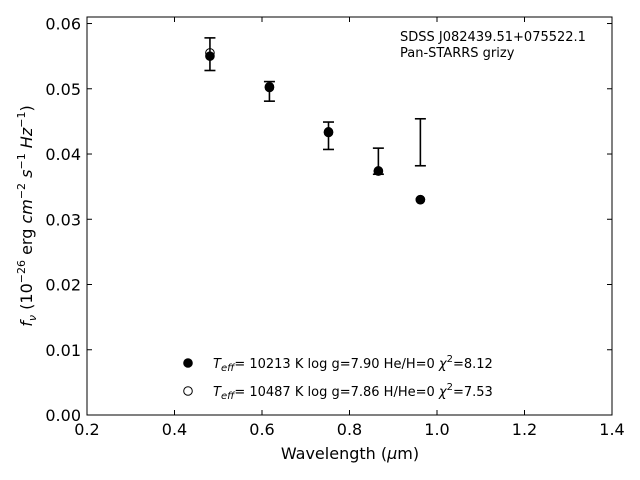 This screenshot has width=640, height=480. What do you see at coordinates (63, 415) in the screenshot?
I see `y-tick-label: 0.00` at bounding box center [63, 415].